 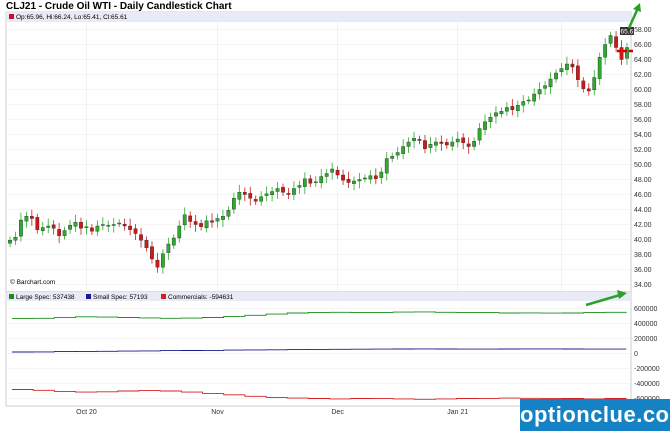 I want to click on price-panel-header-band, so click(x=318, y=17).